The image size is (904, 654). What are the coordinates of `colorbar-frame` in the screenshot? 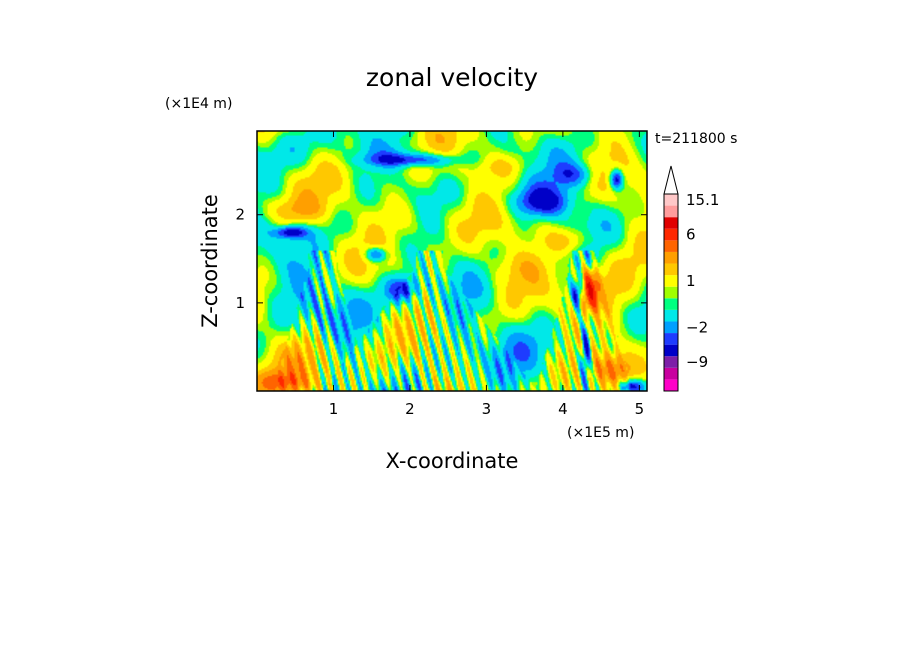 It's located at (671, 292).